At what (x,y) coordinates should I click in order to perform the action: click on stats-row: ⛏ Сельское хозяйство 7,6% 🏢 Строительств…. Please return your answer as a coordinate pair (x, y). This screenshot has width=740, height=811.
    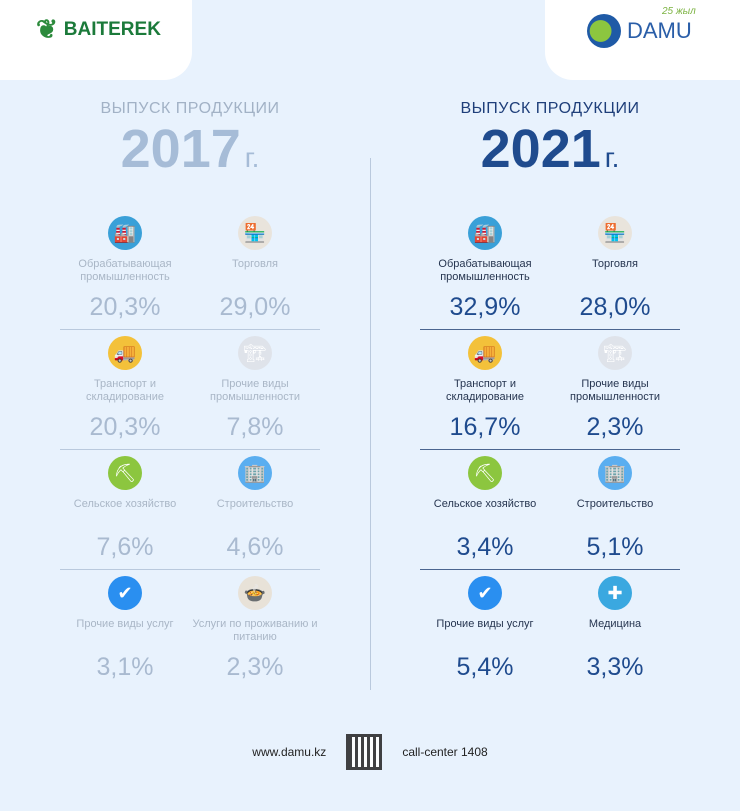
    Looking at the image, I should click on (190, 510).